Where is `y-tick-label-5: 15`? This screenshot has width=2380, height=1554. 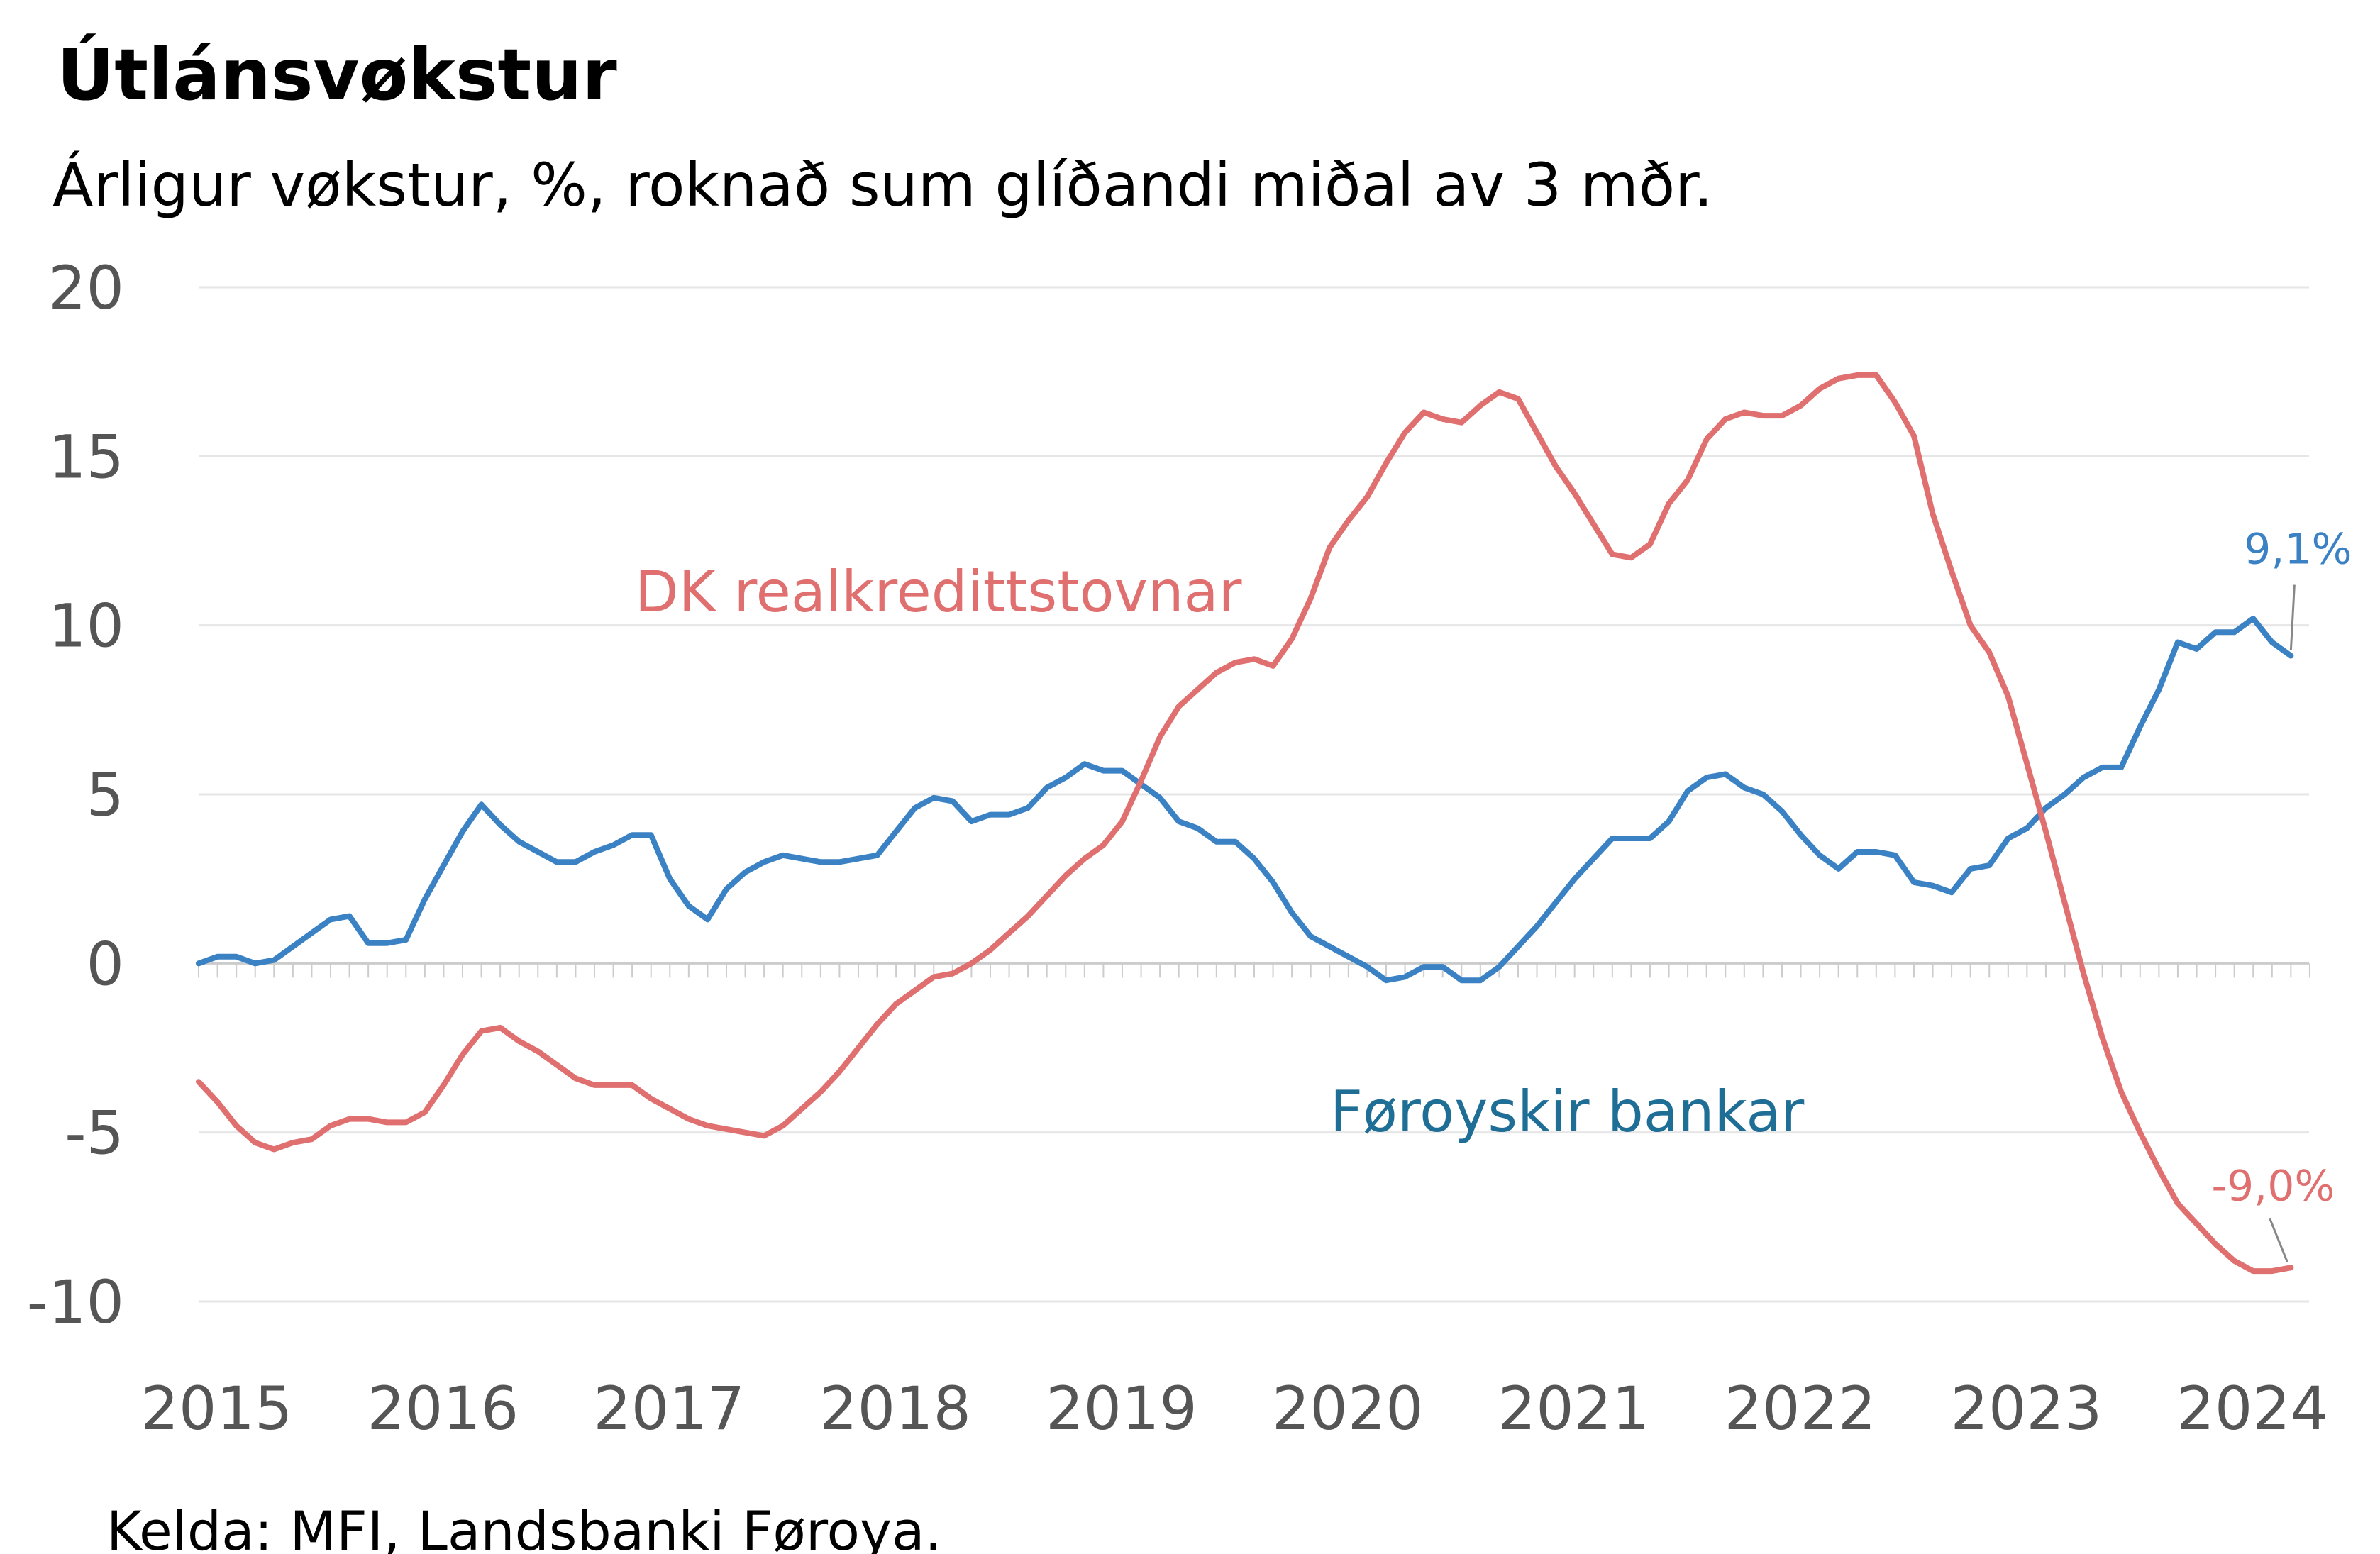 y-tick-label-5: 15 is located at coordinates (86, 457).